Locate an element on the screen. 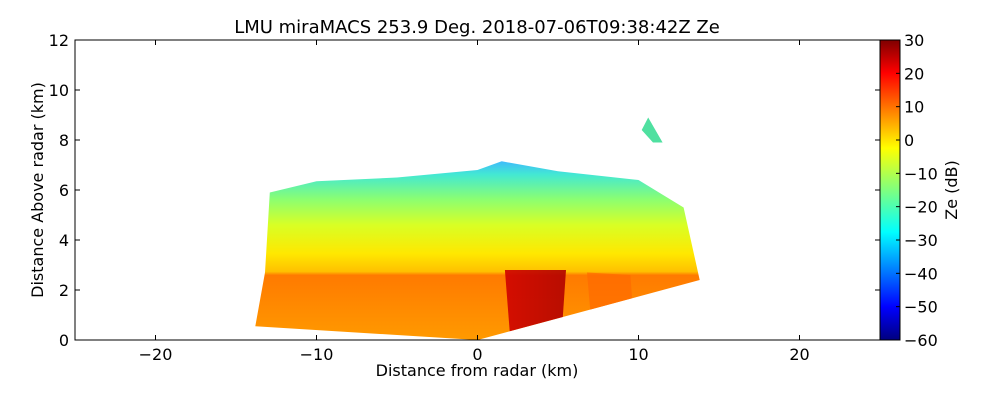  y-axis-label: Distance Above radar (km) is located at coordinates (37, 190).